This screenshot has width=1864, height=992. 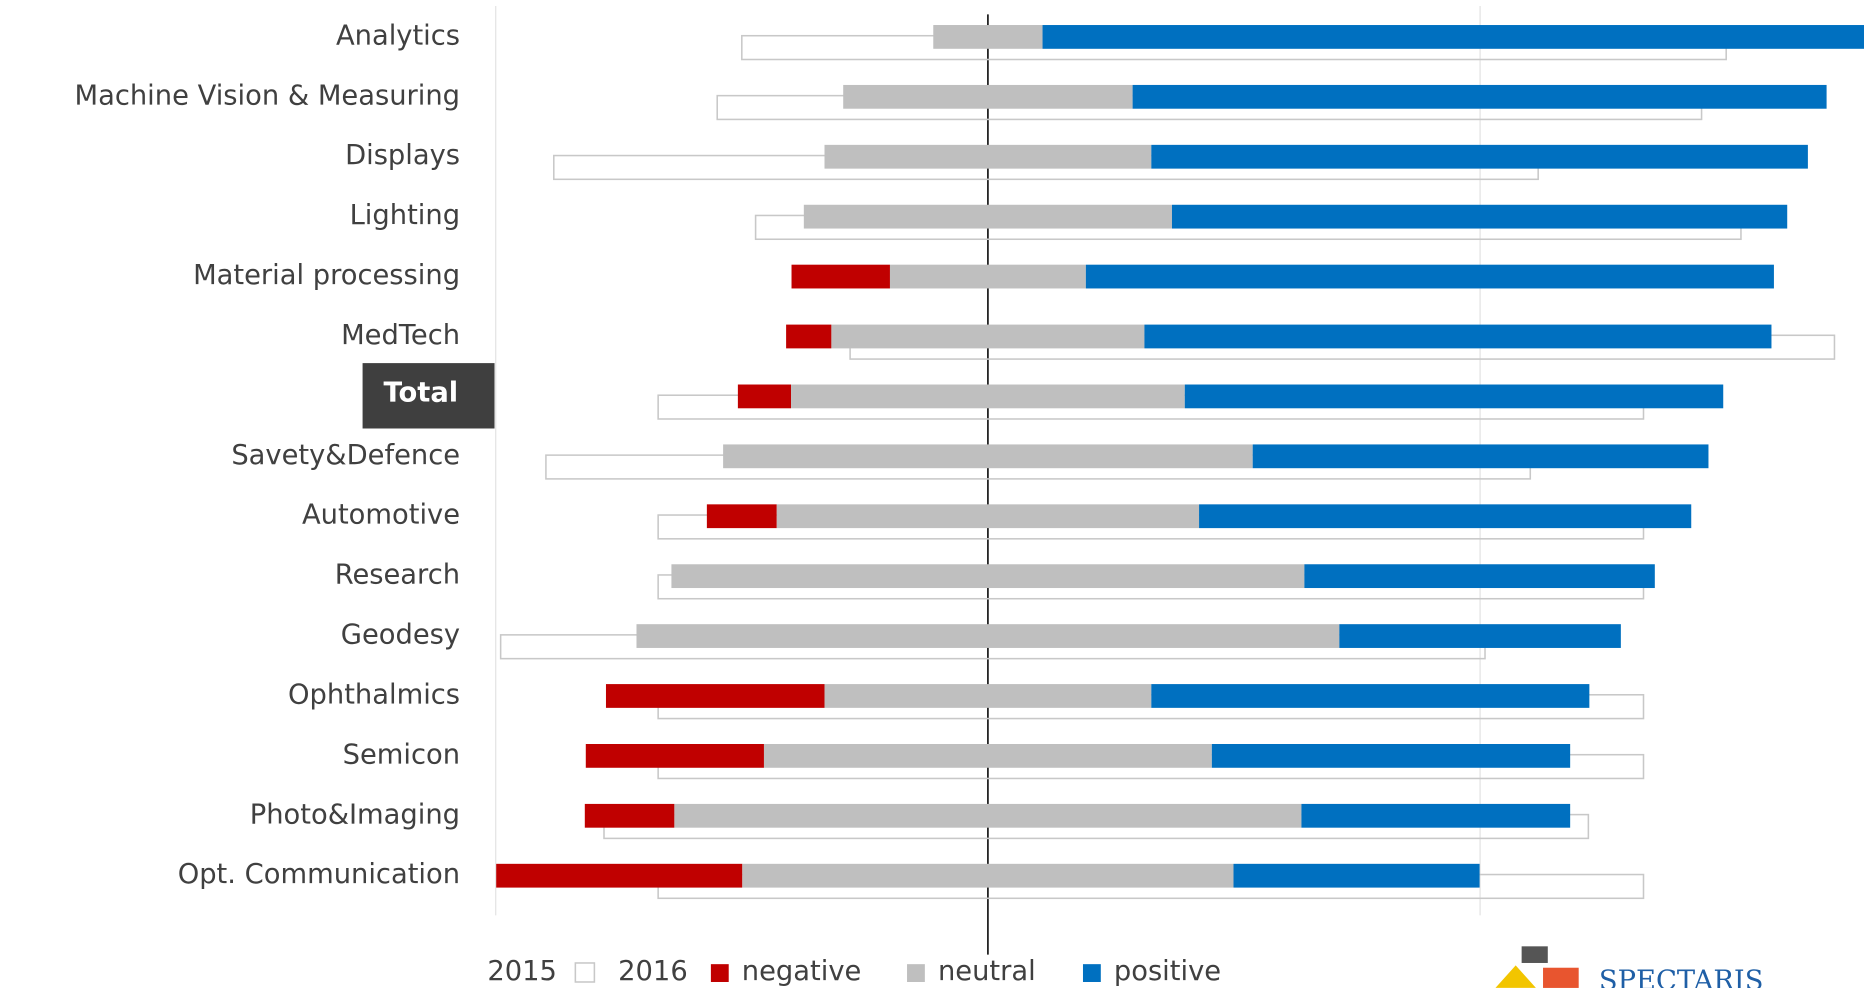 I want to click on legend-label: neutral, so click(x=987, y=971).